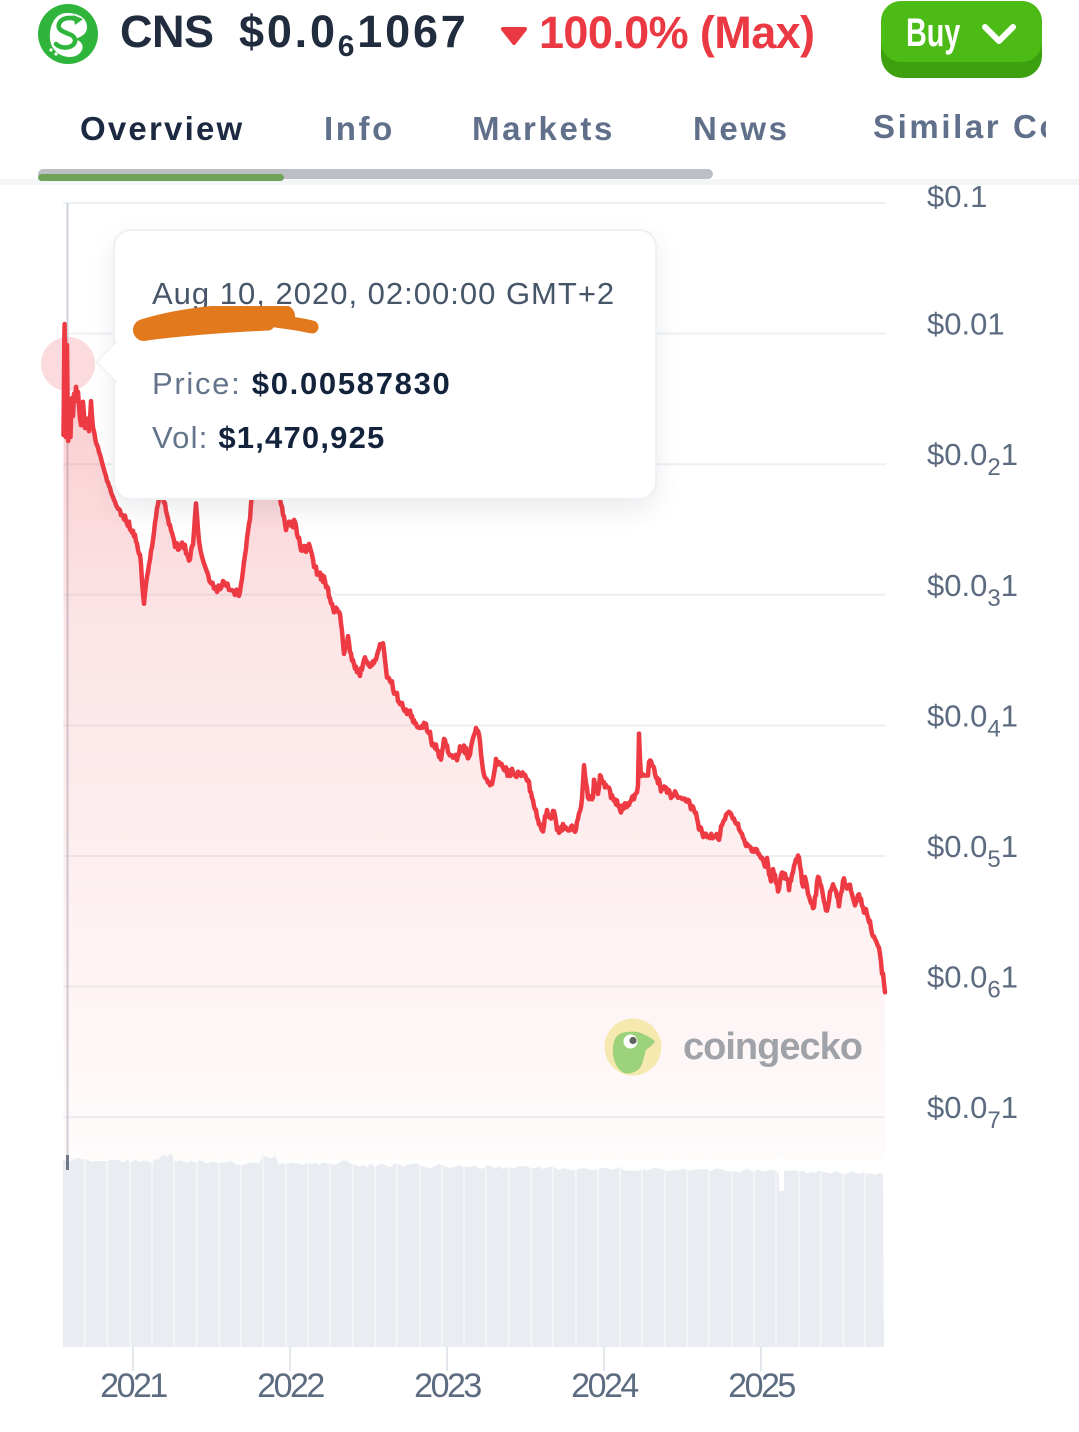 This screenshot has height=1432, width=1079. I want to click on svg-text: $0.01, so click(966, 324).